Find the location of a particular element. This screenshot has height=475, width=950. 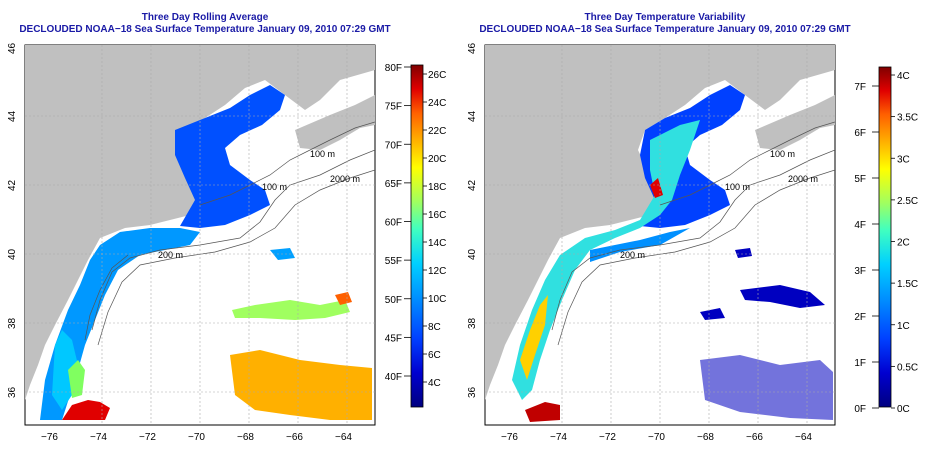

right-contour-200m is located at coordinates (693, 240).